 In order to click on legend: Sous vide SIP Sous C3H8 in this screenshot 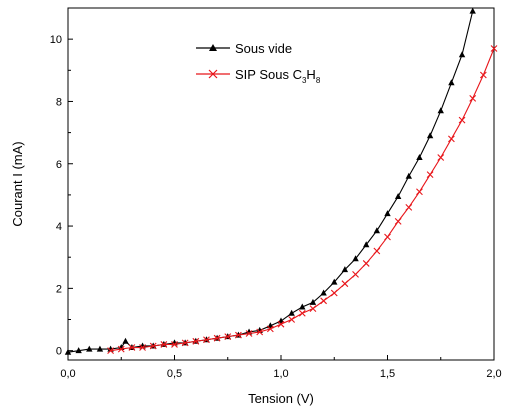, I will do `click(258, 63)`.